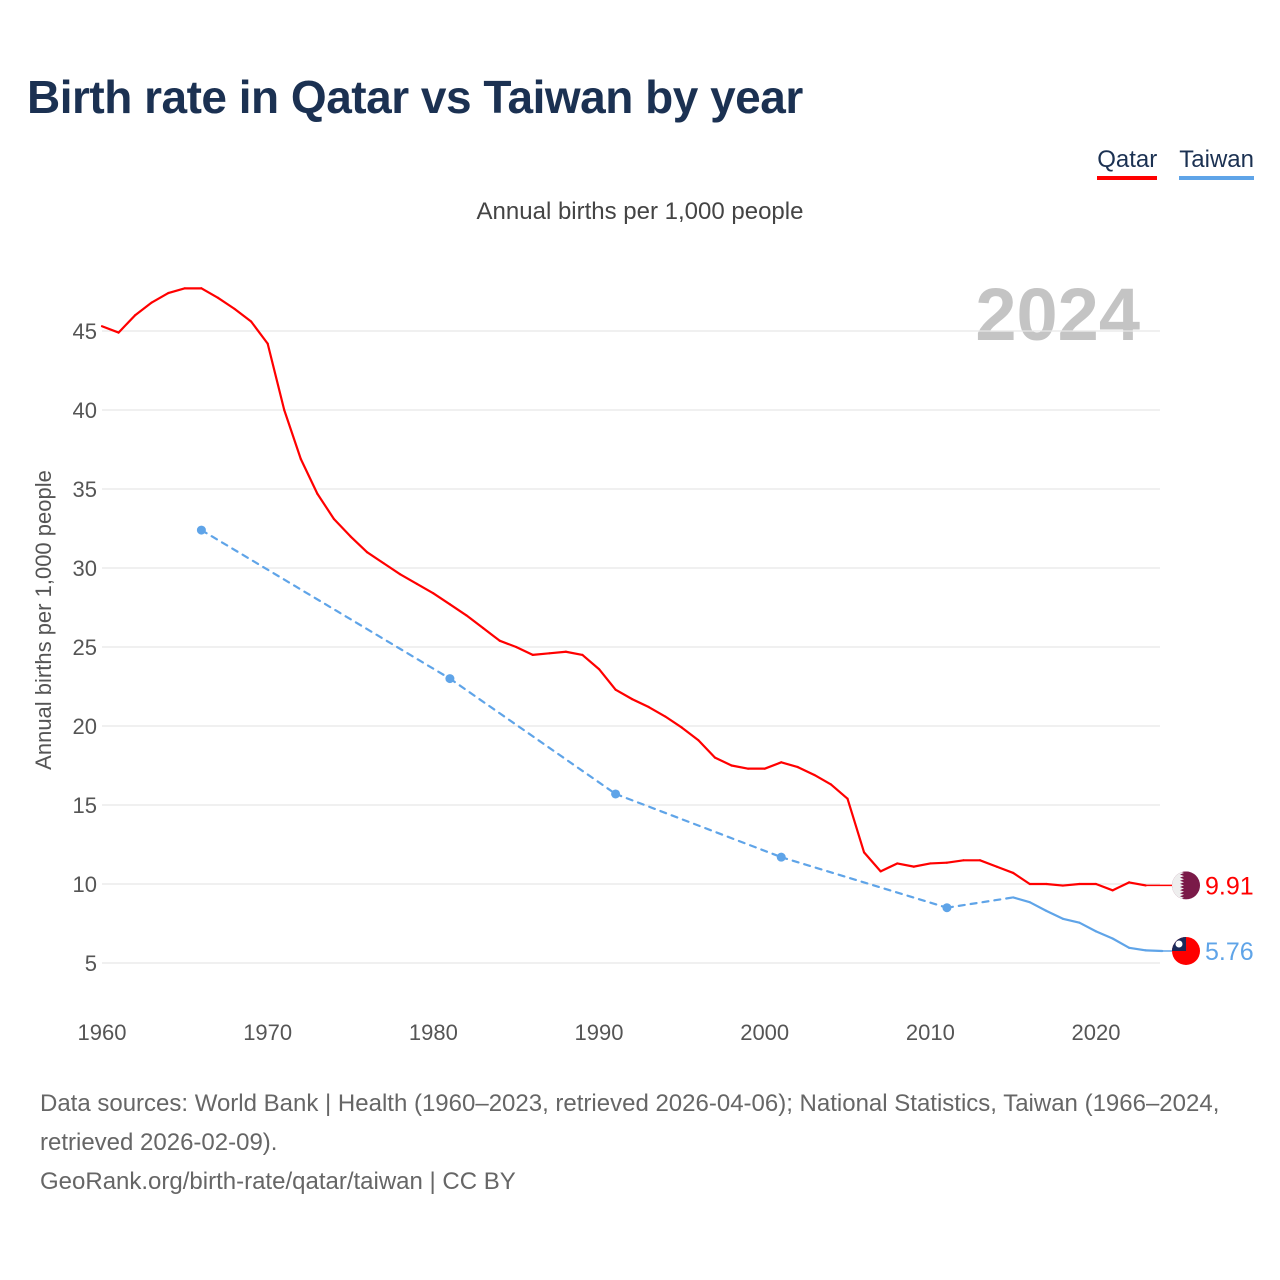 This screenshot has height=1280, width=1280. What do you see at coordinates (1229, 886) in the screenshot?
I see `end-value-label-qatar: 9.91` at bounding box center [1229, 886].